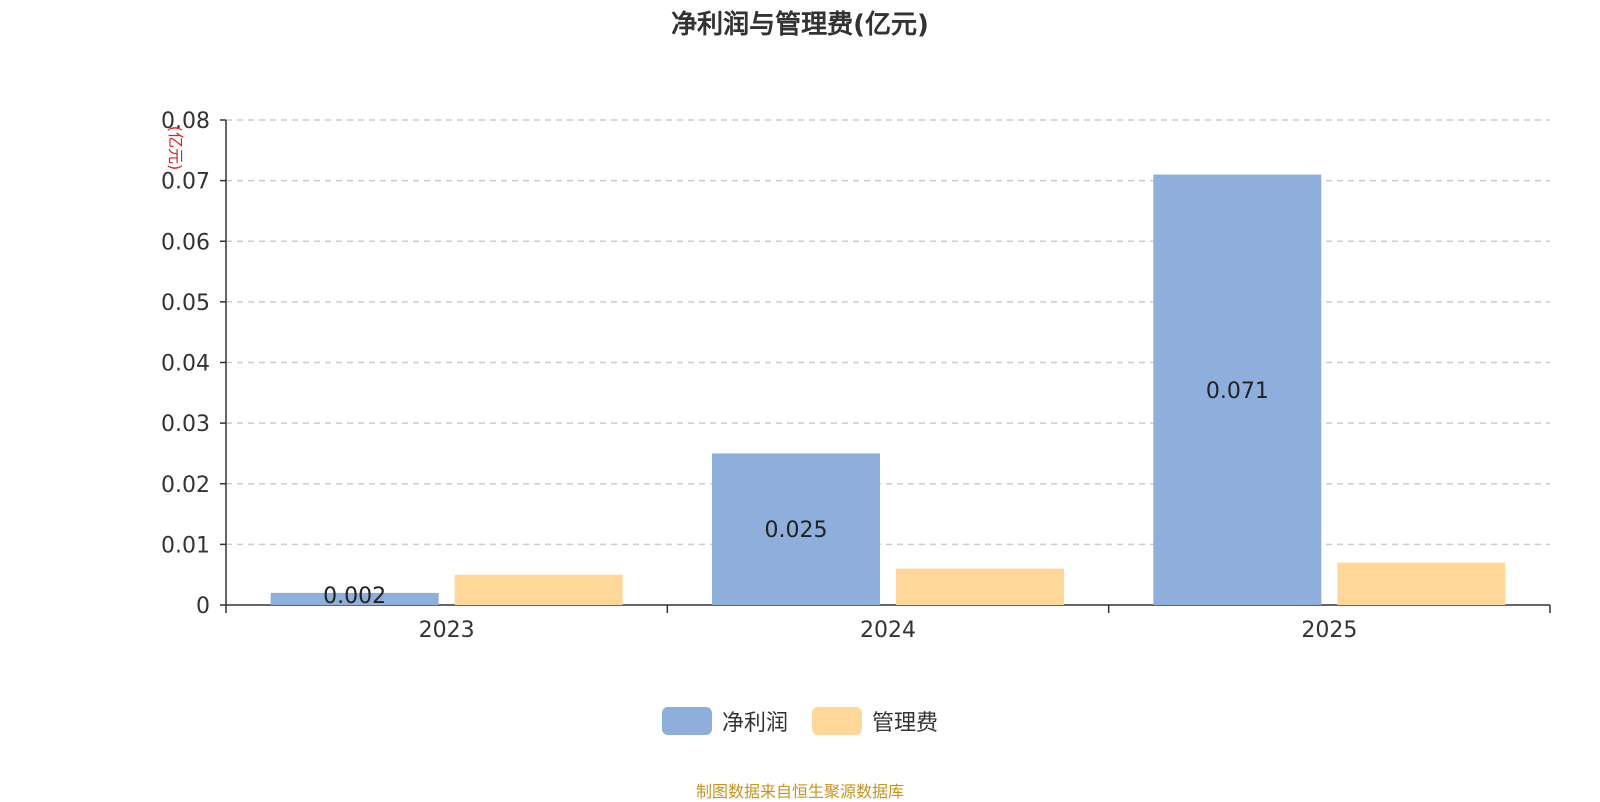  What do you see at coordinates (799, 791) in the screenshot?
I see `source-note: 制图数据来自恒生聚源数据库` at bounding box center [799, 791].